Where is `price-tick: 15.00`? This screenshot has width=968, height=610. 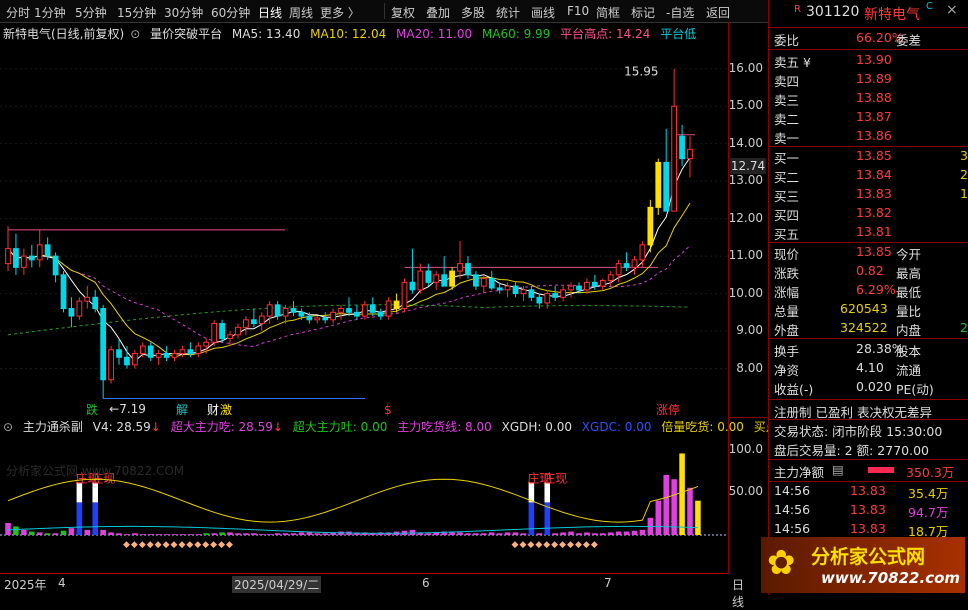 price-tick: 15.00 is located at coordinates (745, 105).